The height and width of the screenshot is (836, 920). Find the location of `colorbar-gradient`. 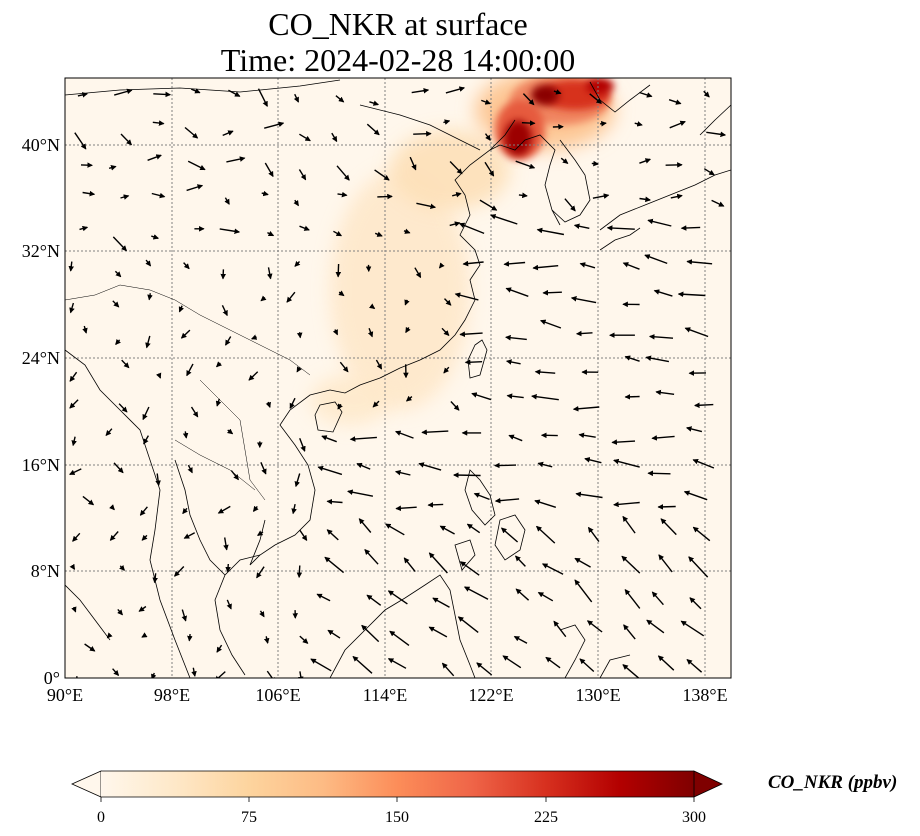

colorbar-gradient is located at coordinates (397, 784).